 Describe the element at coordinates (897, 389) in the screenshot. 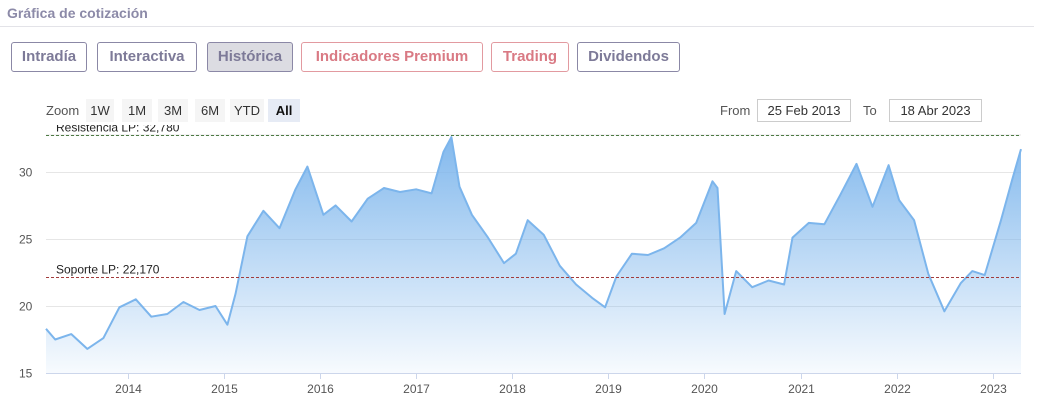

I see `x-tick-label: 2022` at that location.